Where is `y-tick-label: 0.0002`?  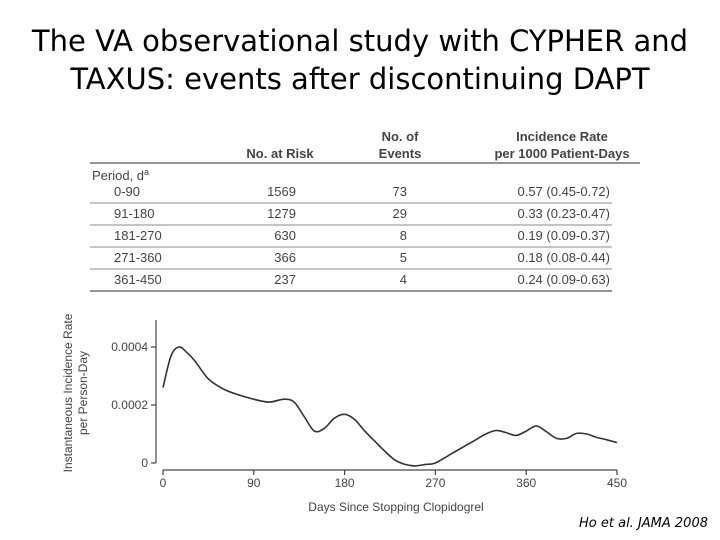 y-tick-label: 0.0002 is located at coordinates (129, 405).